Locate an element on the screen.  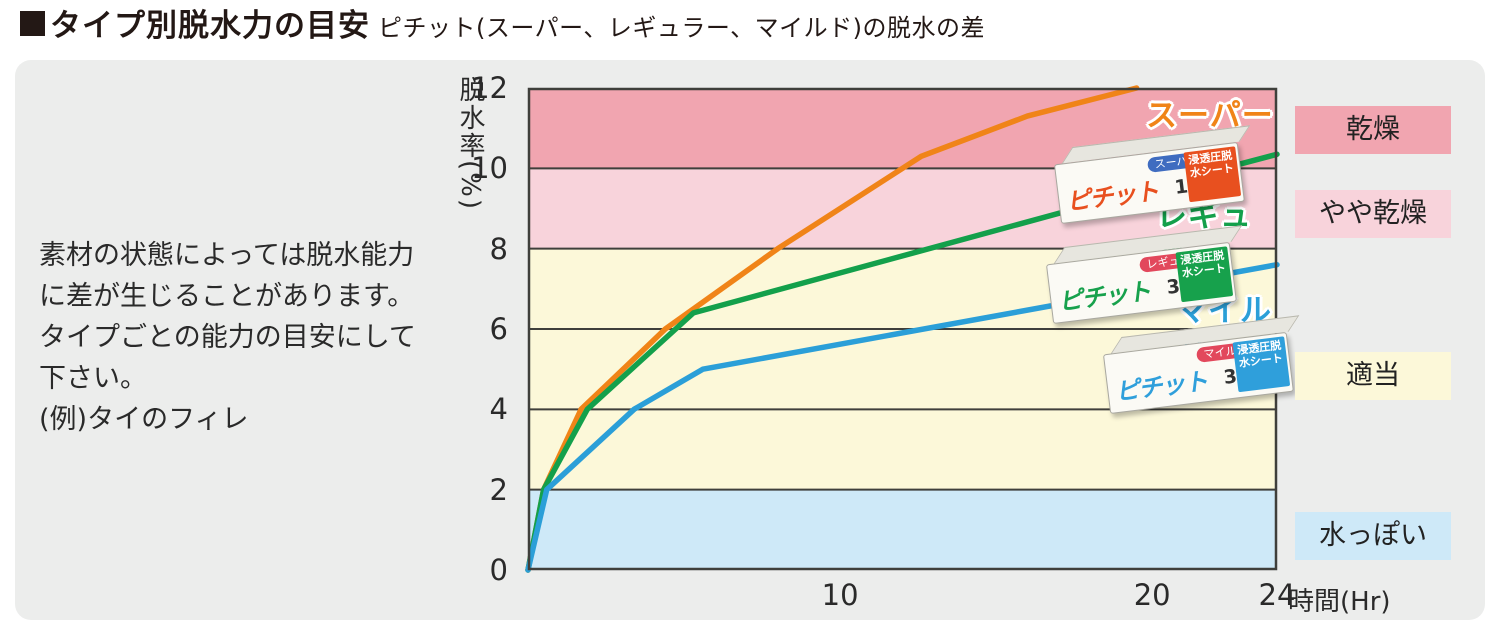
y-tick-0: 0 is located at coordinates (498, 570).